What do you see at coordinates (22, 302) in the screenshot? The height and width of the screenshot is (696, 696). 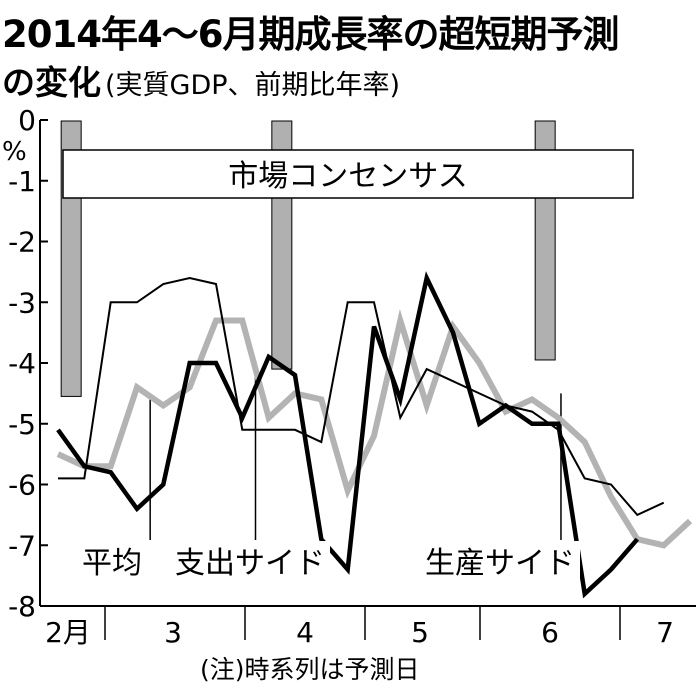 I see `y-tick-label: -3` at bounding box center [22, 302].